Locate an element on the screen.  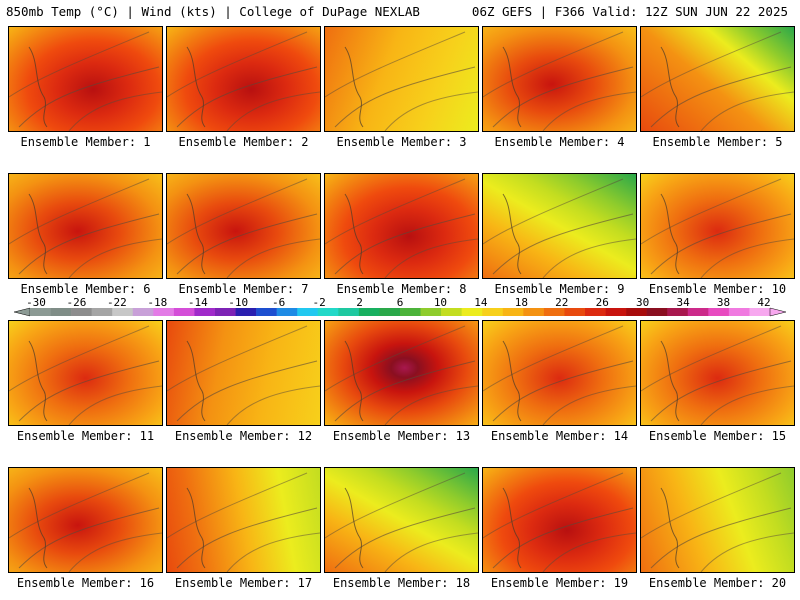
colorbar-tick-label: 10 is located at coordinates (440, 302).